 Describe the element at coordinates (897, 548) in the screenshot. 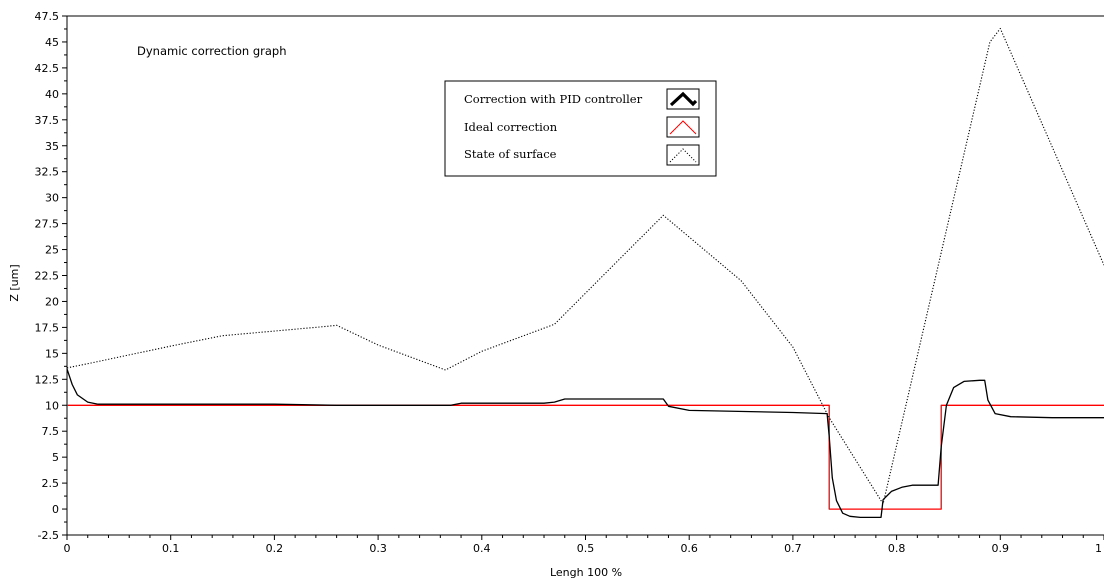

I see `x-tick-label: 0.8` at that location.